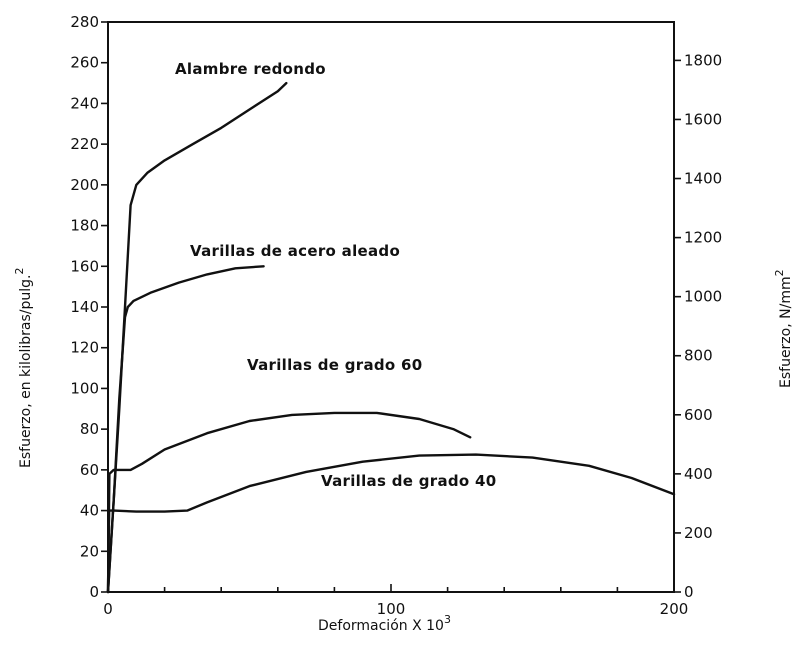  I want to click on left-y-axis-ticks: 0 20 40 60 80 100 120 140 160 180 200 220 240 260 280, so click(89, 307).